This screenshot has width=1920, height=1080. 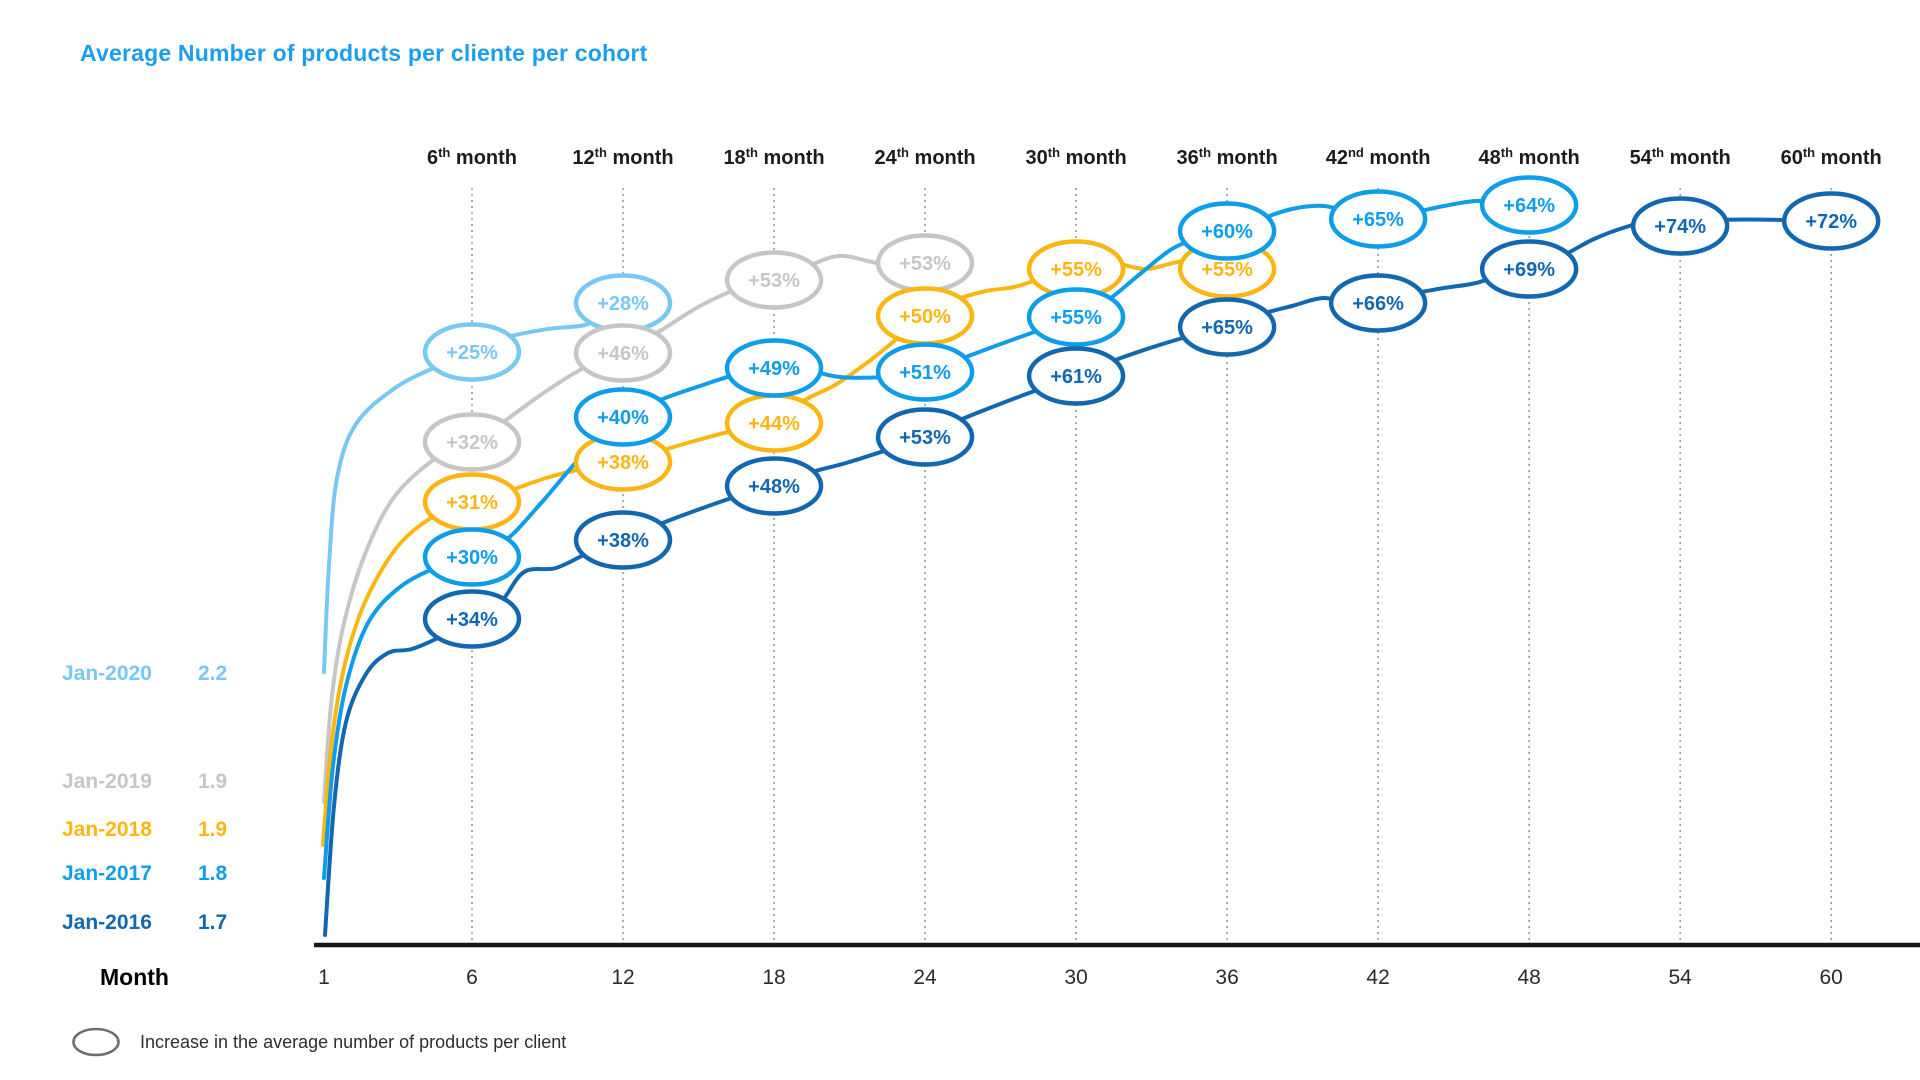 I want to click on increase-bubble-label: +66%, so click(x=1378, y=304).